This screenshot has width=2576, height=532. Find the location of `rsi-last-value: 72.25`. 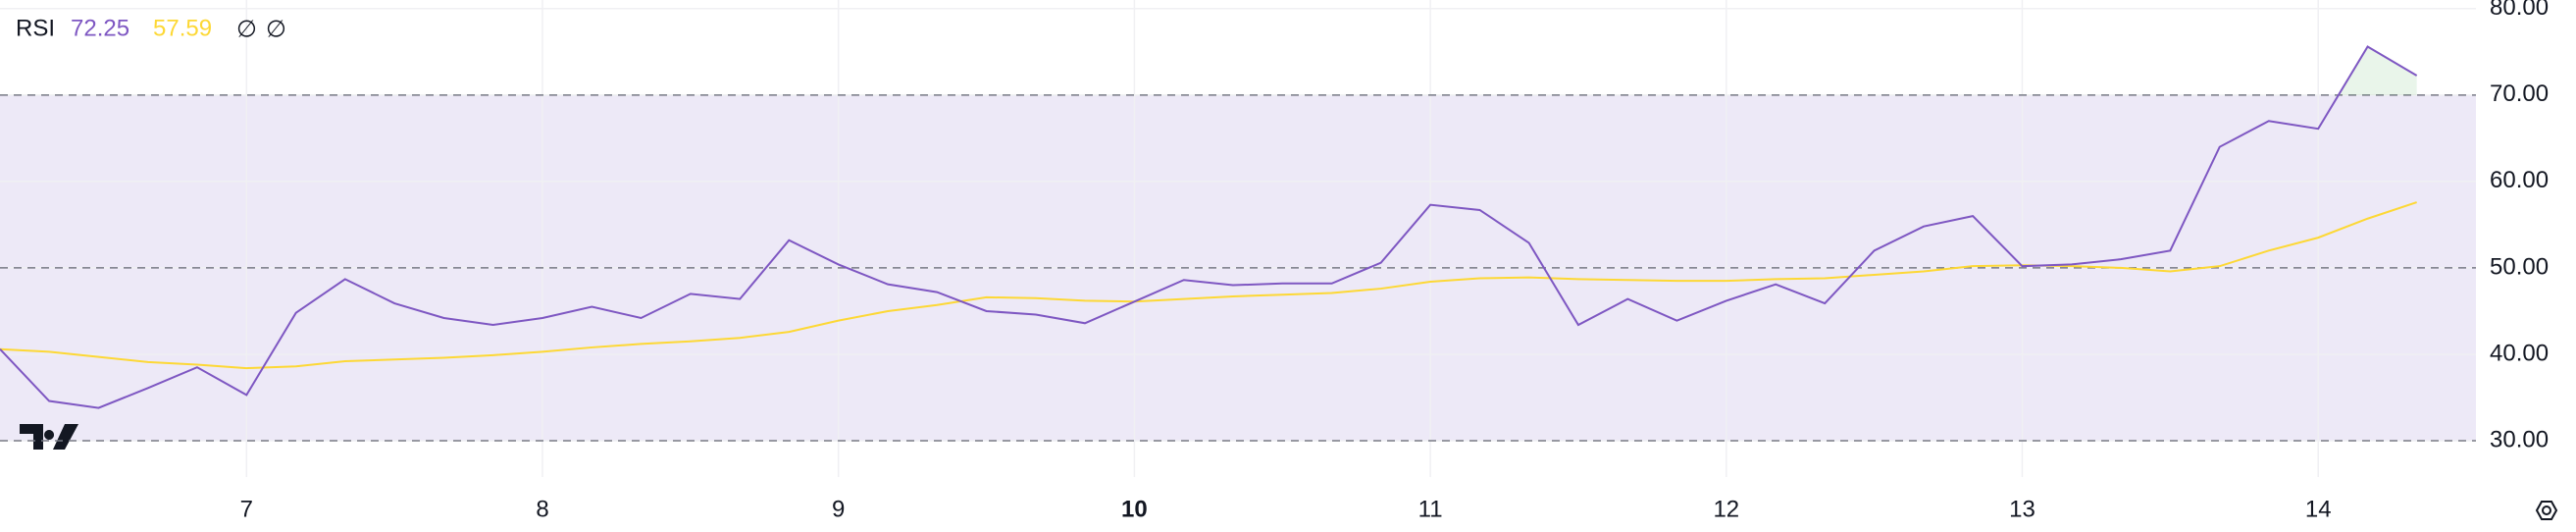

rsi-last-value: 72.25 is located at coordinates (100, 28).